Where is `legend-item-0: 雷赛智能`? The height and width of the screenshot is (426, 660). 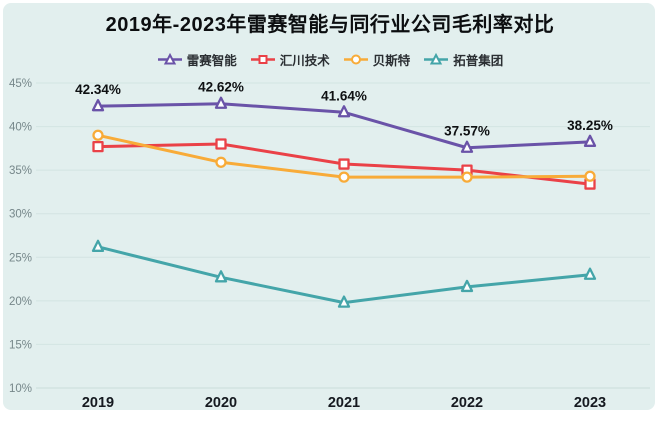 legend-item-0: 雷赛智能 is located at coordinates (197, 59).